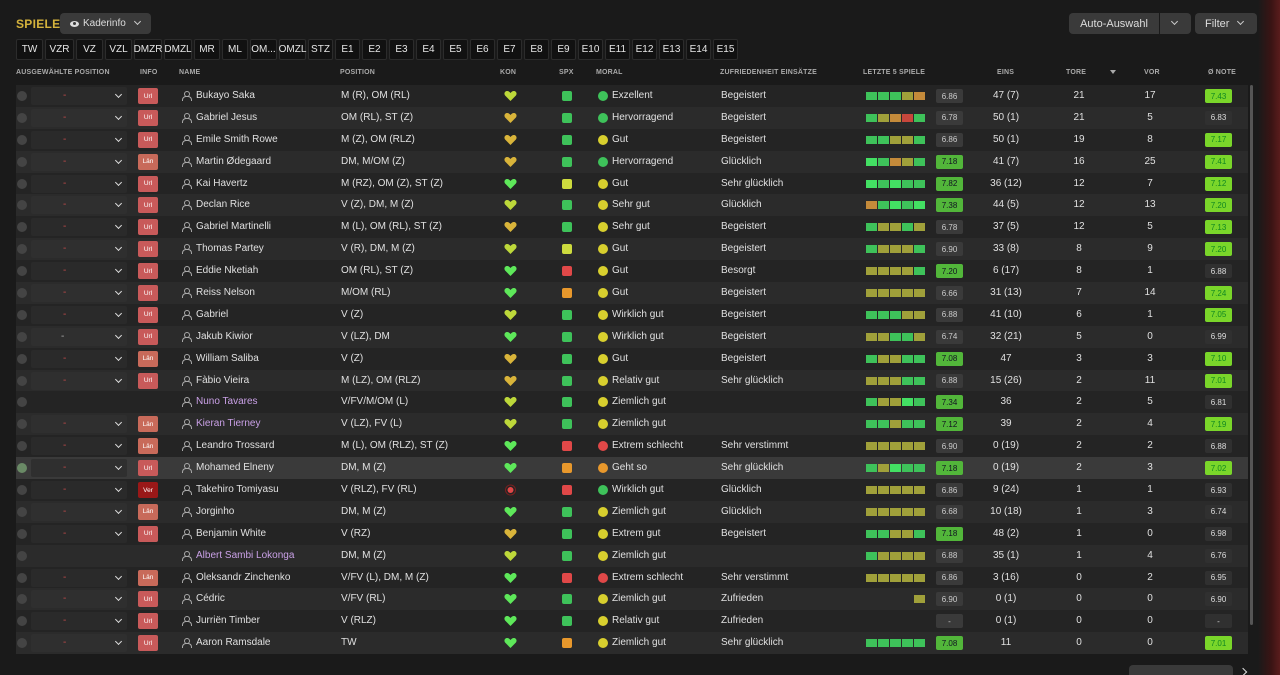 The image size is (1280, 675). I want to click on col-tore: TORE, so click(1076, 72).